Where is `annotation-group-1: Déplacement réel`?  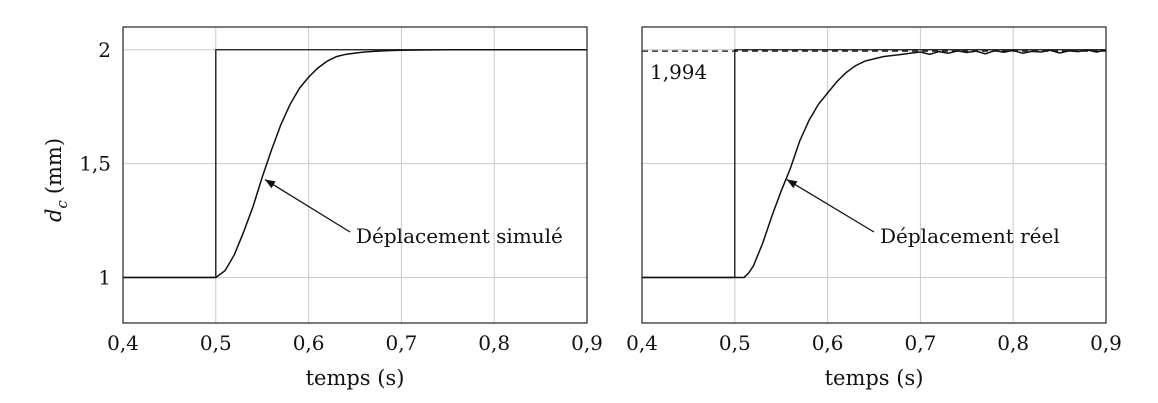 annotation-group-1: Déplacement réel is located at coordinates (923, 213).